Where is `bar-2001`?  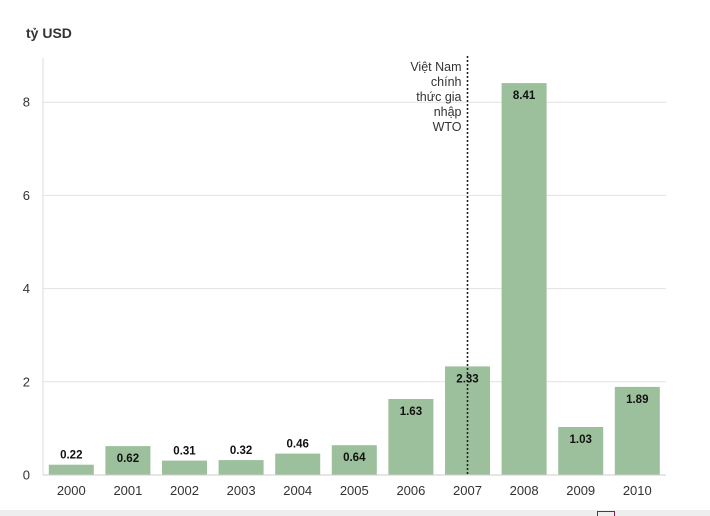 bar-2001 is located at coordinates (128, 460).